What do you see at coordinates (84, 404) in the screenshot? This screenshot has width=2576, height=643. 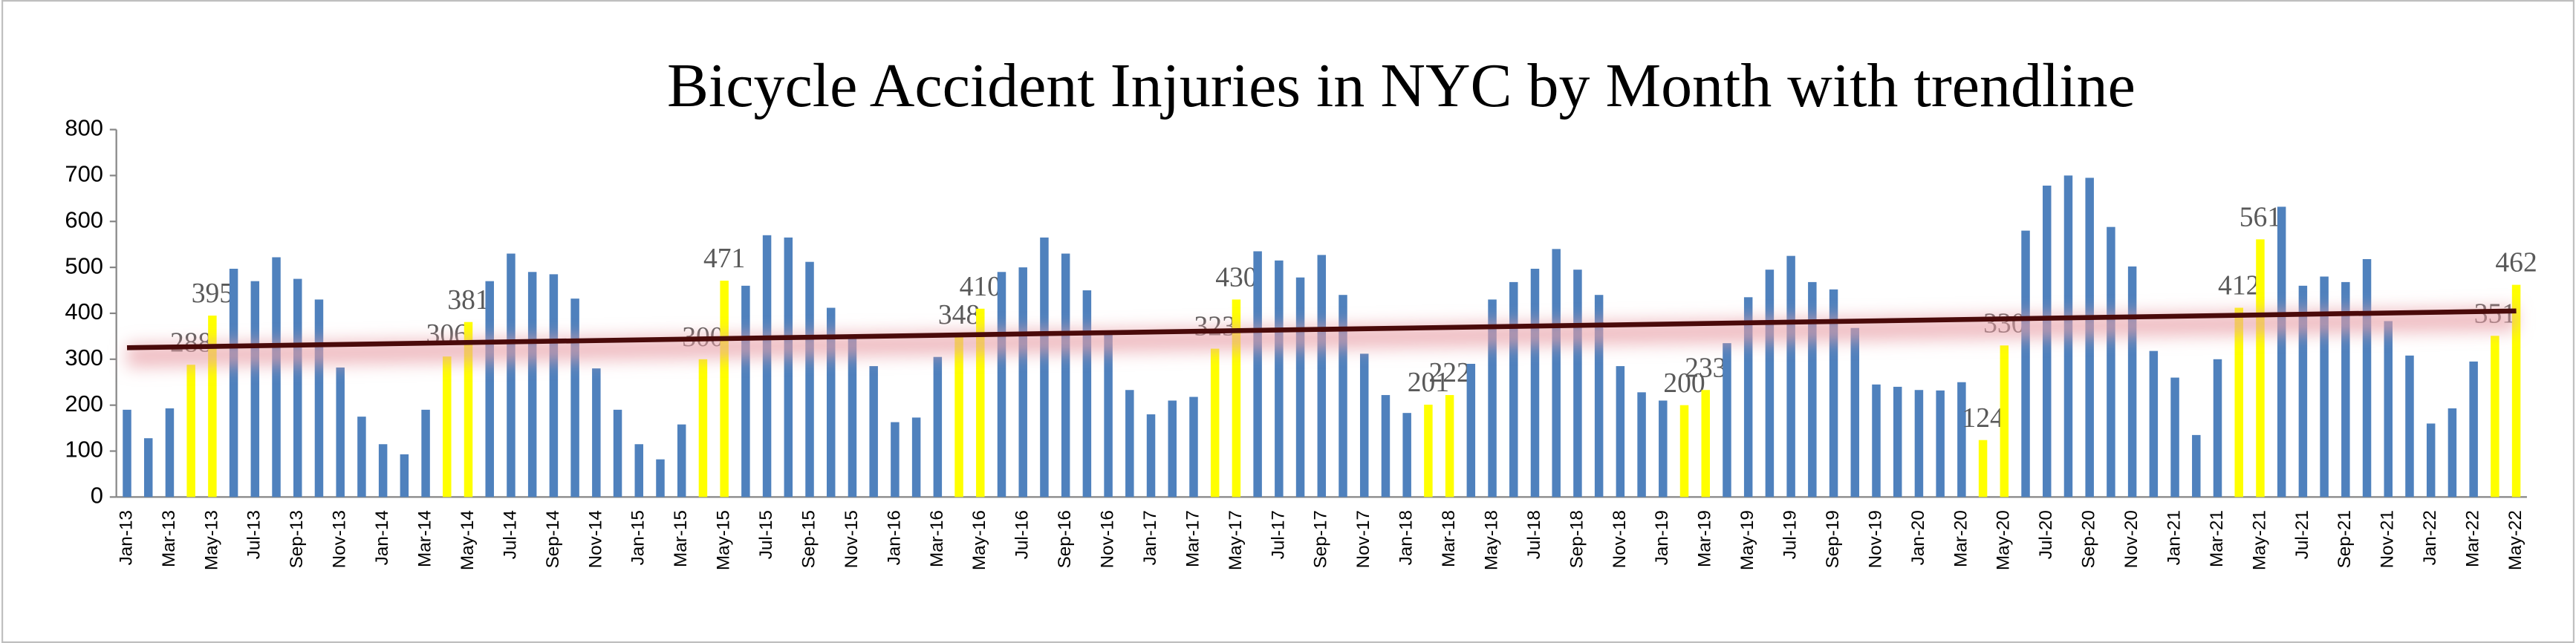 I see `y-tick-label: 200` at bounding box center [84, 404].